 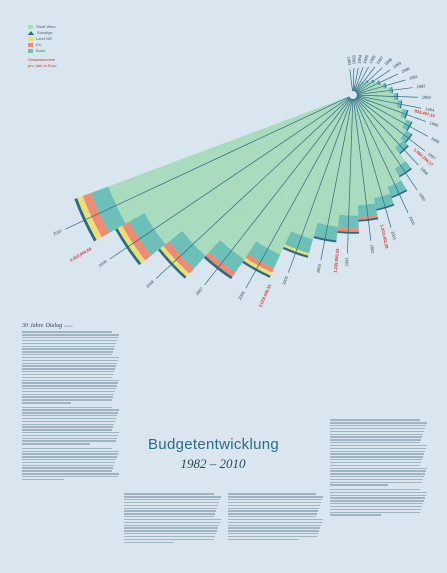 I want to click on article-column-right, so click(x=379, y=467).